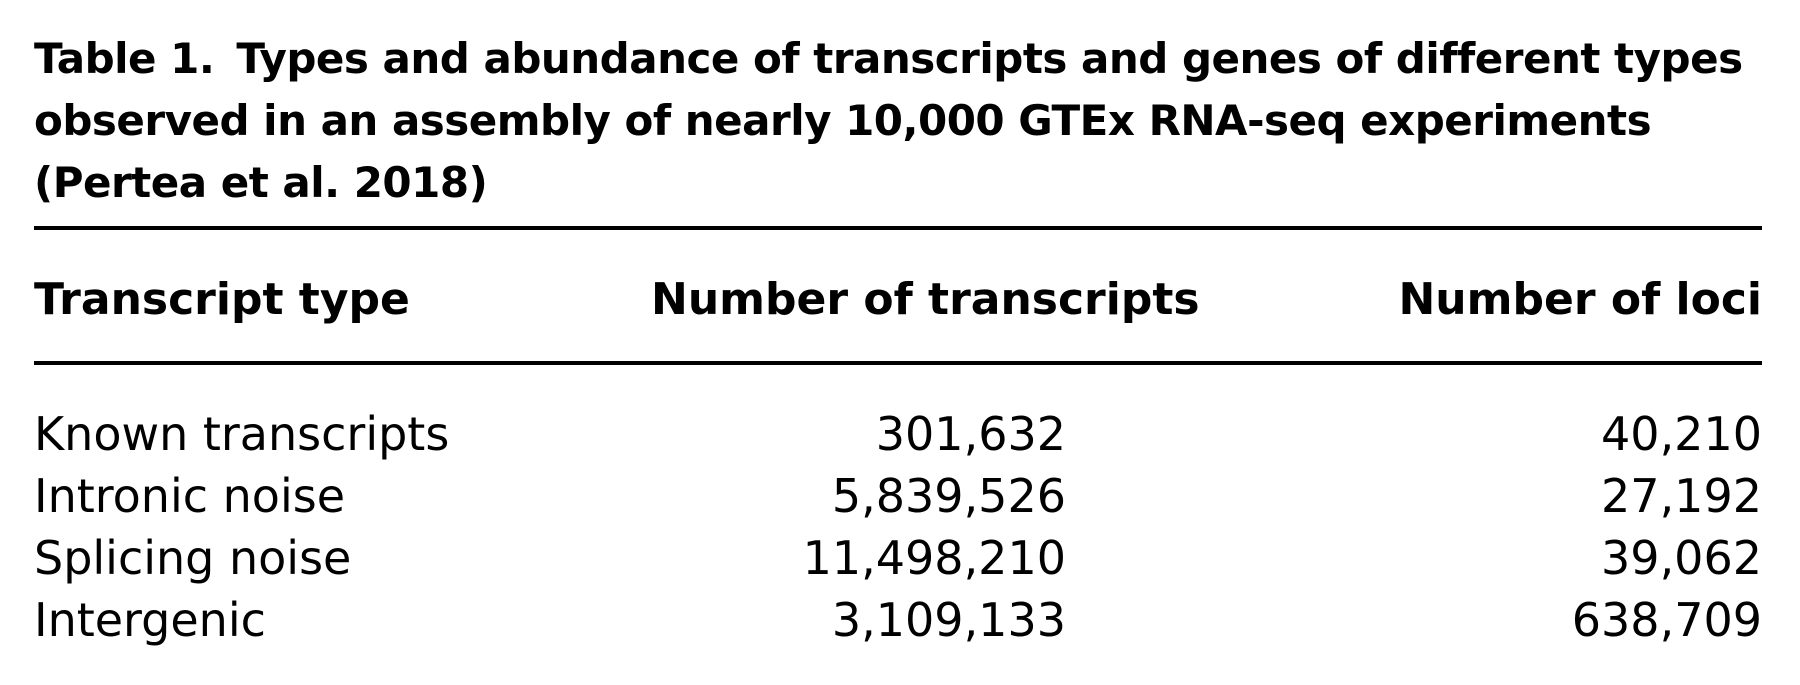 The image size is (1800, 685). I want to click on table-cell: 40,210, so click(1681, 434).